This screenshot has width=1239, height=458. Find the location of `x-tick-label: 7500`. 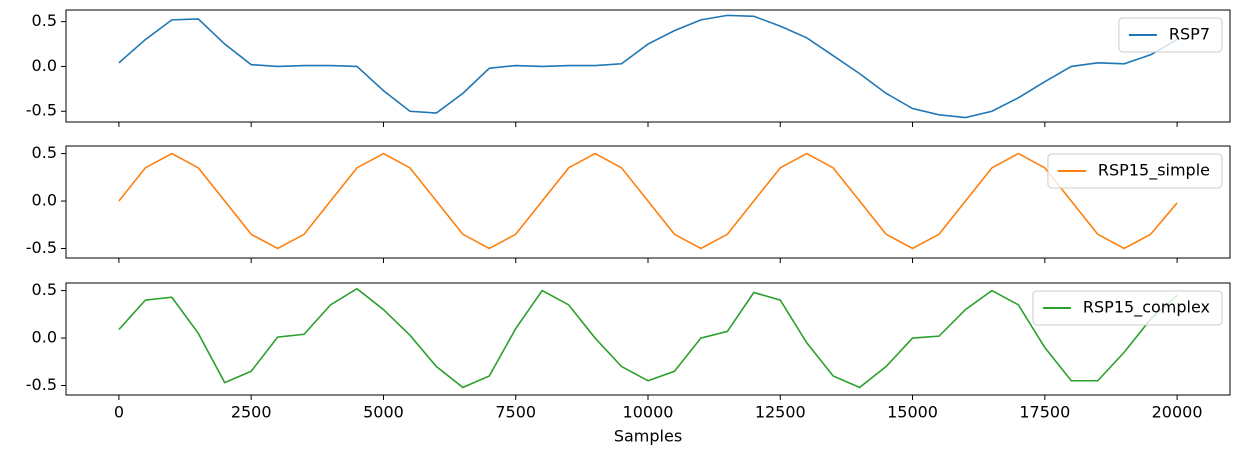

x-tick-label: 7500 is located at coordinates (515, 412).